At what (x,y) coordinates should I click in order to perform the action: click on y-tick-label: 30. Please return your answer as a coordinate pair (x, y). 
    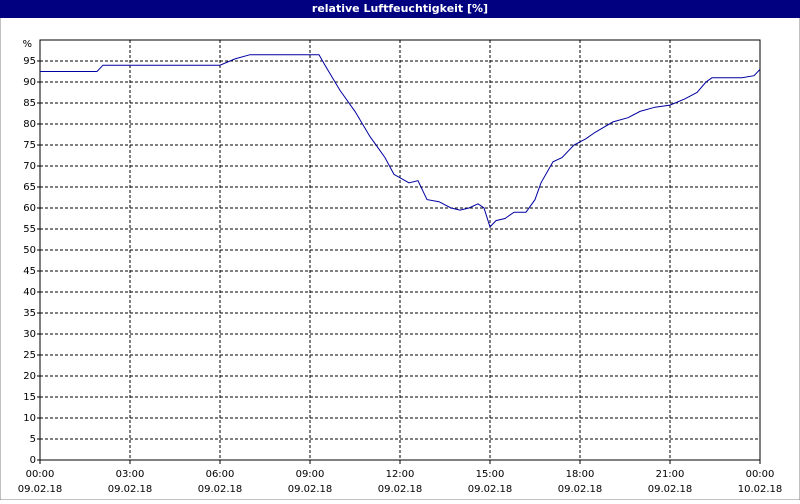
    Looking at the image, I should click on (29, 334).